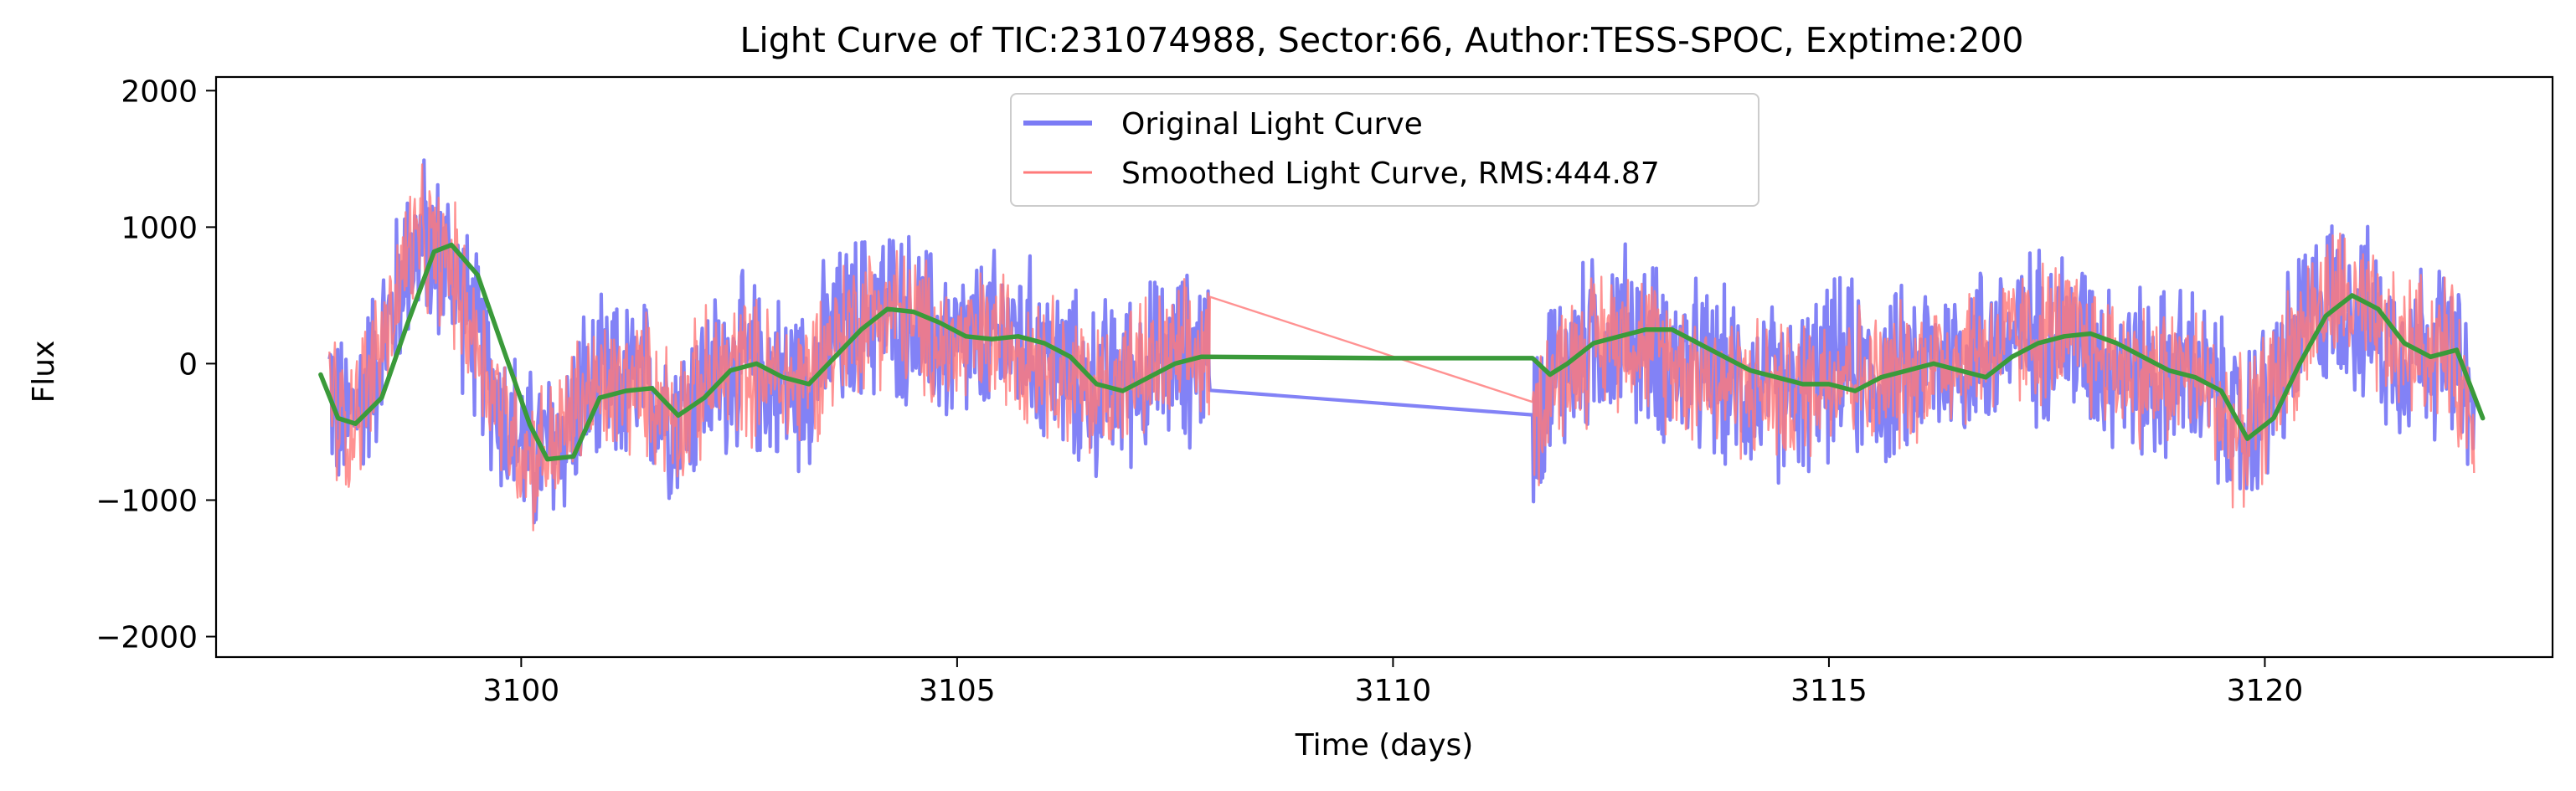  Describe the element at coordinates (155, 365) in the screenshot. I see `y-axis: −2000 −1000 0 1000 2000` at that location.